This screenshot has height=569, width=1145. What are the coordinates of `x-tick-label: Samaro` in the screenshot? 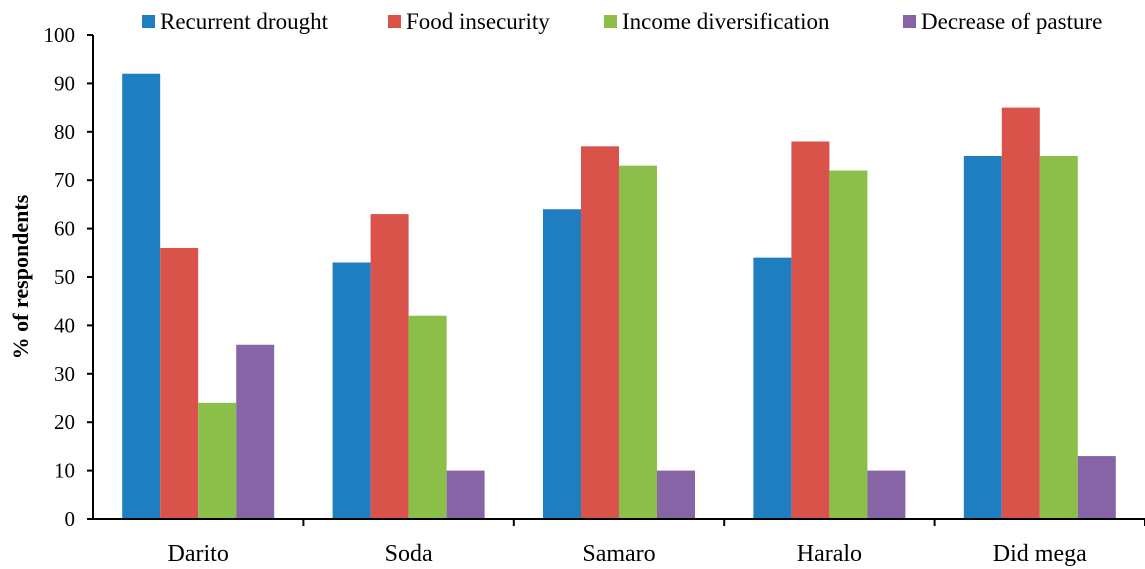 It's located at (618, 554).